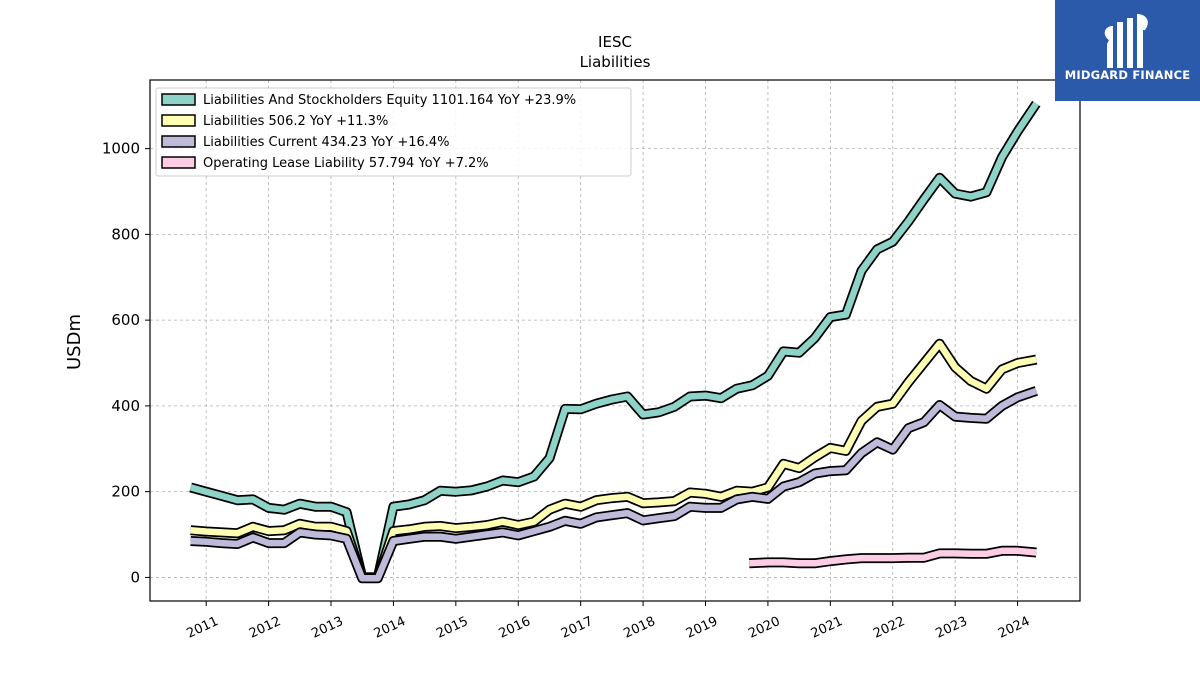 This screenshot has height=675, width=1200. I want to click on x-tick-label: 2024, so click(1014, 628).